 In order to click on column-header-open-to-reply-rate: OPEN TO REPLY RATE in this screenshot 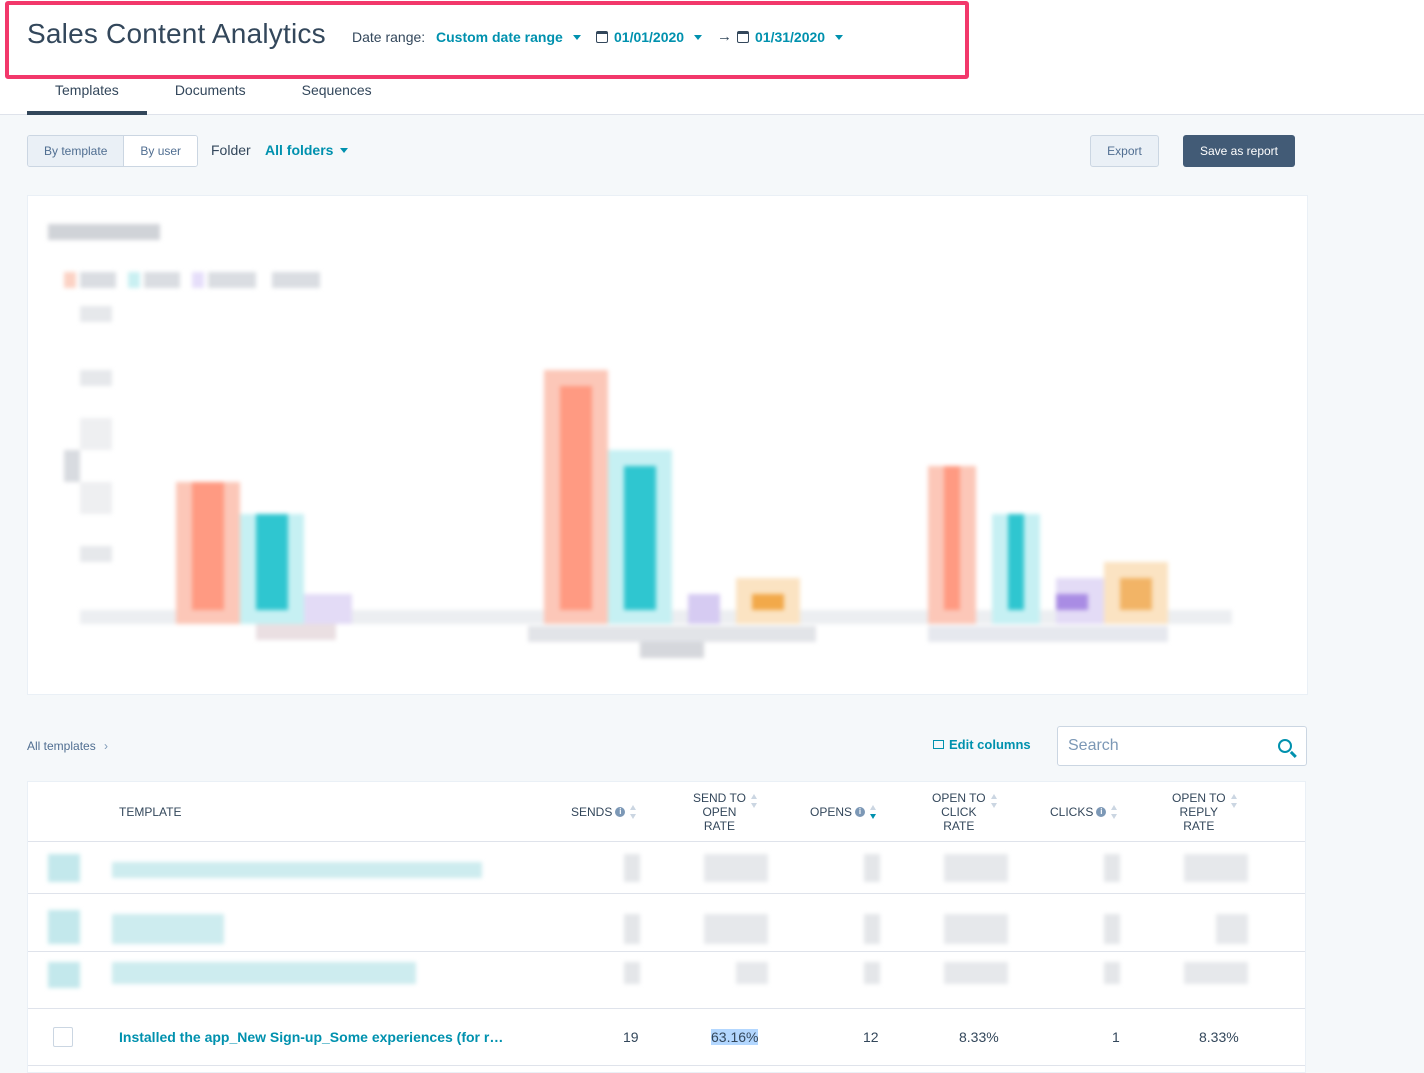, I will do `click(1205, 811)`.